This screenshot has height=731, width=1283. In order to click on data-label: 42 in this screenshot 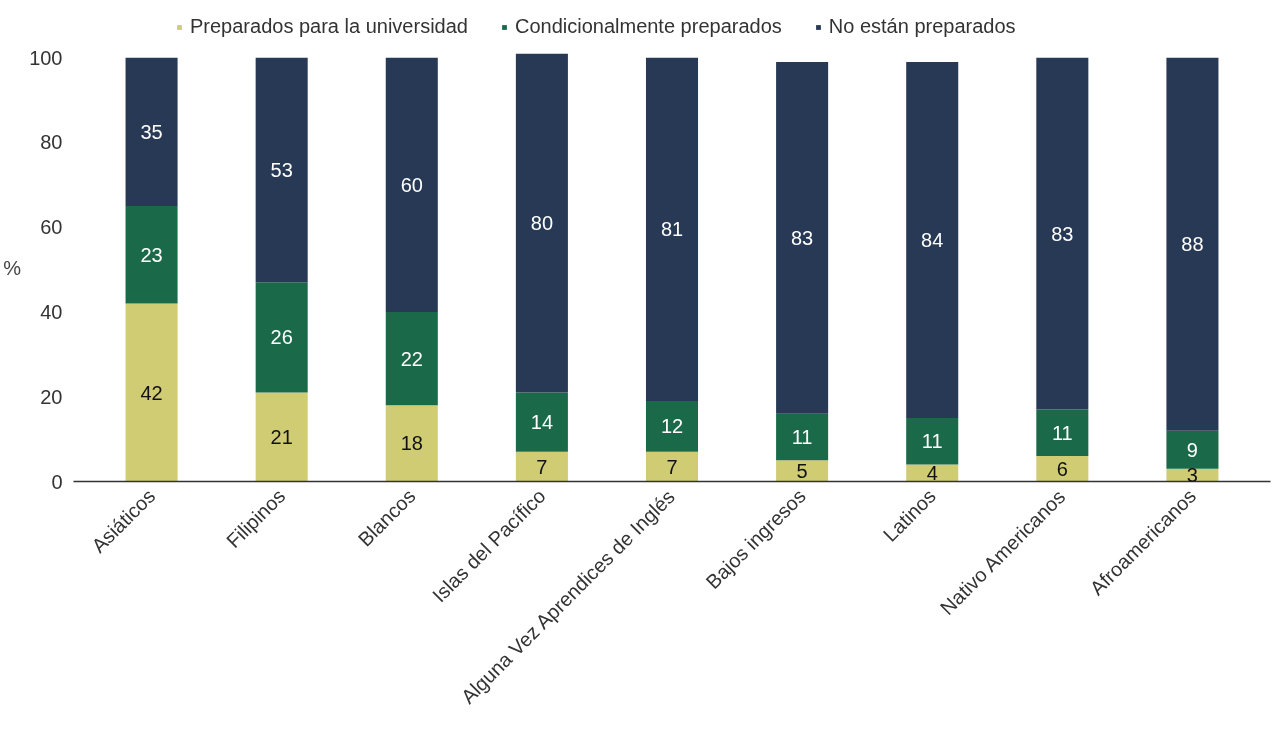, I will do `click(151, 392)`.